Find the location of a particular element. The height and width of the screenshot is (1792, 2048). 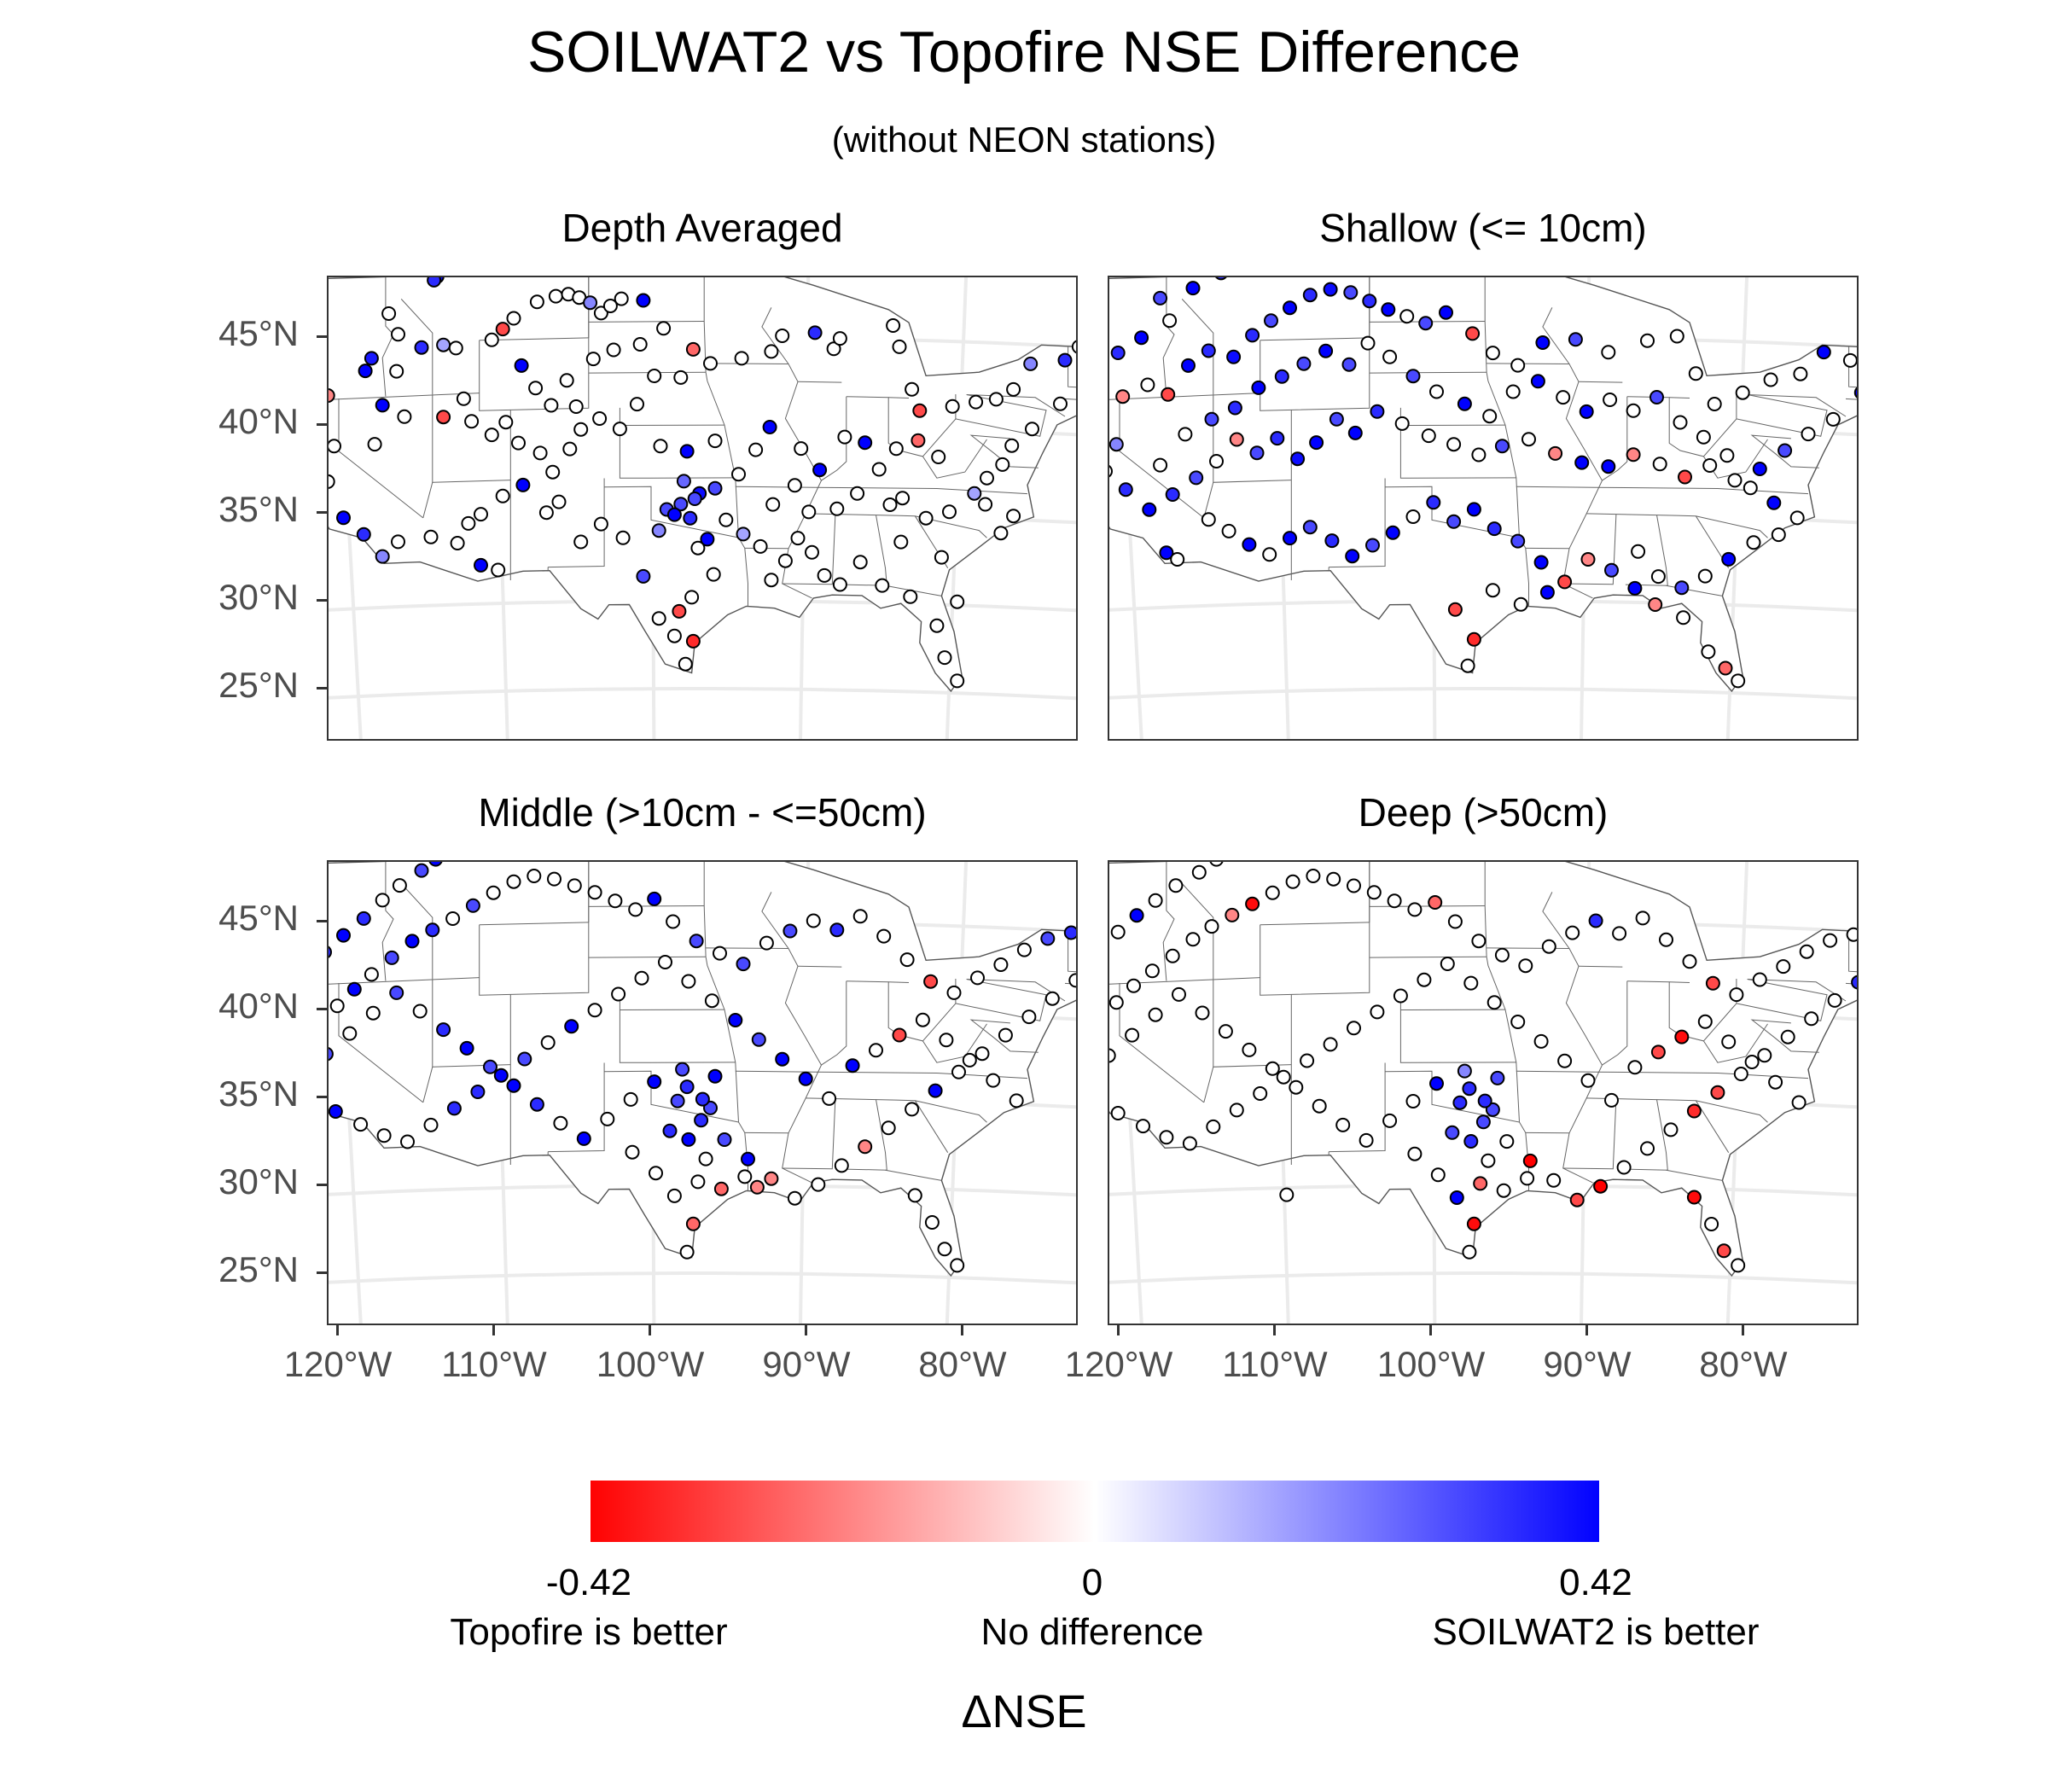

x-tick-label: 120°W is located at coordinates (338, 1364).